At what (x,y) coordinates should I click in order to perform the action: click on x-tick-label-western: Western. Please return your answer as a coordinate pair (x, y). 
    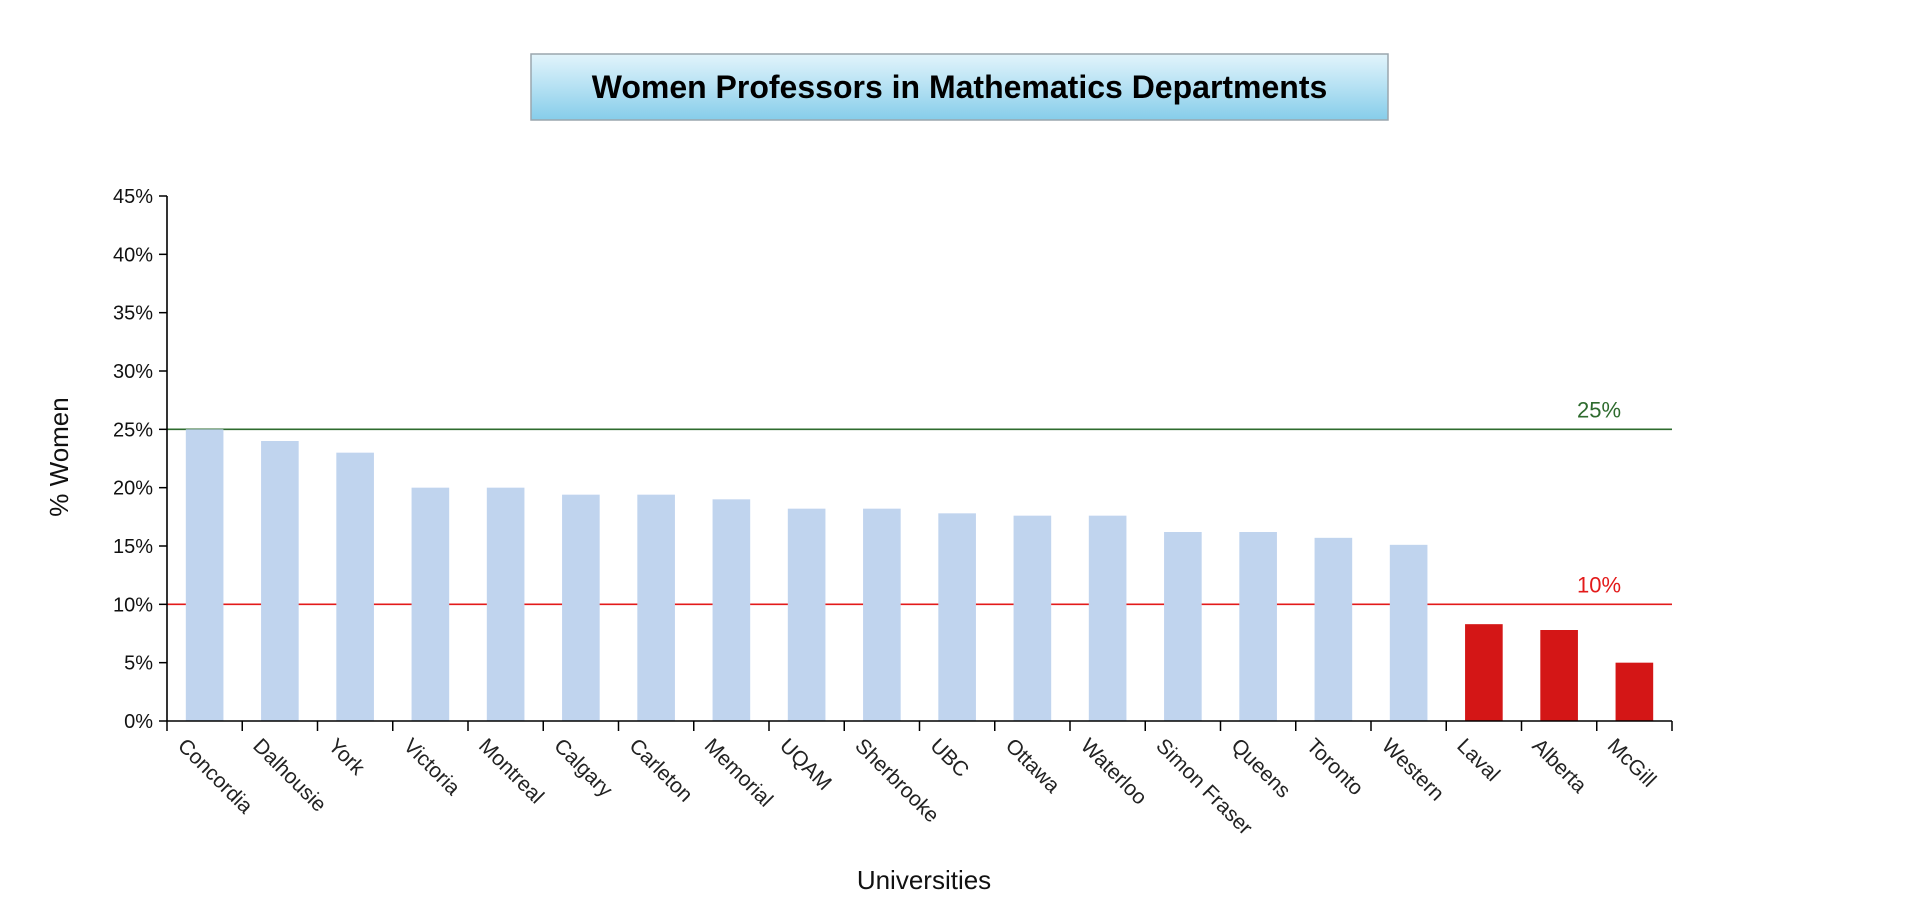
    Looking at the image, I should click on (1412, 769).